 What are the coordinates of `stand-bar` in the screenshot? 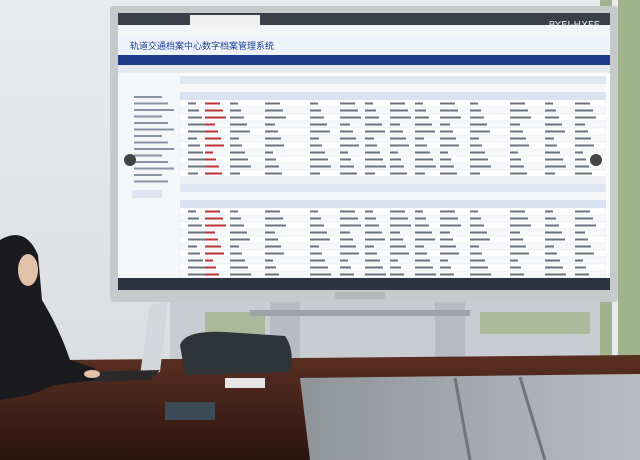 It's located at (360, 313).